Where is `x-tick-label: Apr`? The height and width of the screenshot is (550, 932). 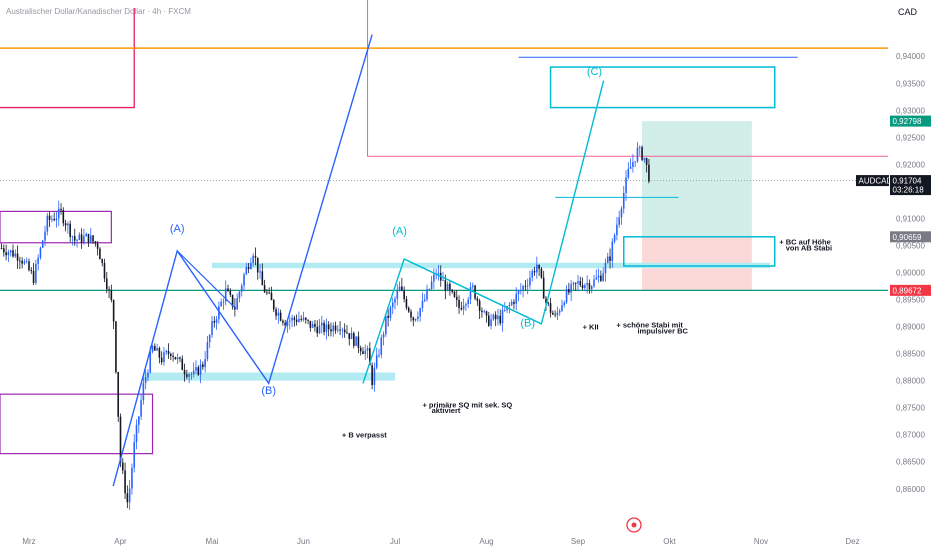
x-tick-label: Apr is located at coordinates (120, 541).